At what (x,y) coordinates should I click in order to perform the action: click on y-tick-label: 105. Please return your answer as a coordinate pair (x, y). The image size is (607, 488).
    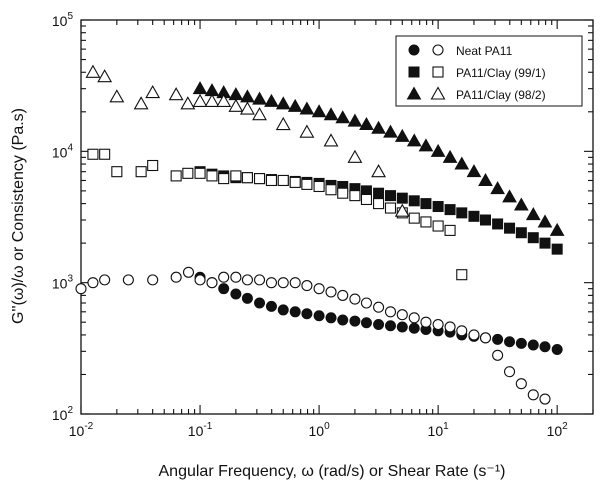
    Looking at the image, I should click on (63, 20).